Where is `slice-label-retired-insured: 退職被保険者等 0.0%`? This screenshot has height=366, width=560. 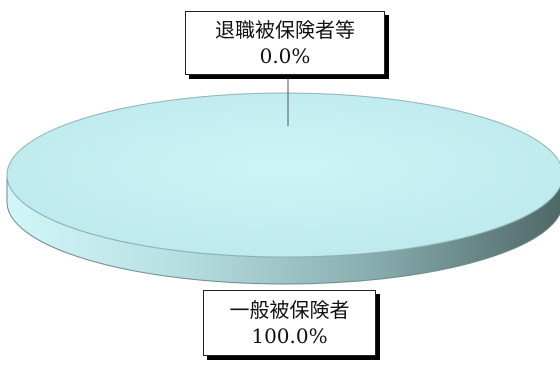 slice-label-retired-insured: 退職被保険者等 0.0% is located at coordinates (285, 43).